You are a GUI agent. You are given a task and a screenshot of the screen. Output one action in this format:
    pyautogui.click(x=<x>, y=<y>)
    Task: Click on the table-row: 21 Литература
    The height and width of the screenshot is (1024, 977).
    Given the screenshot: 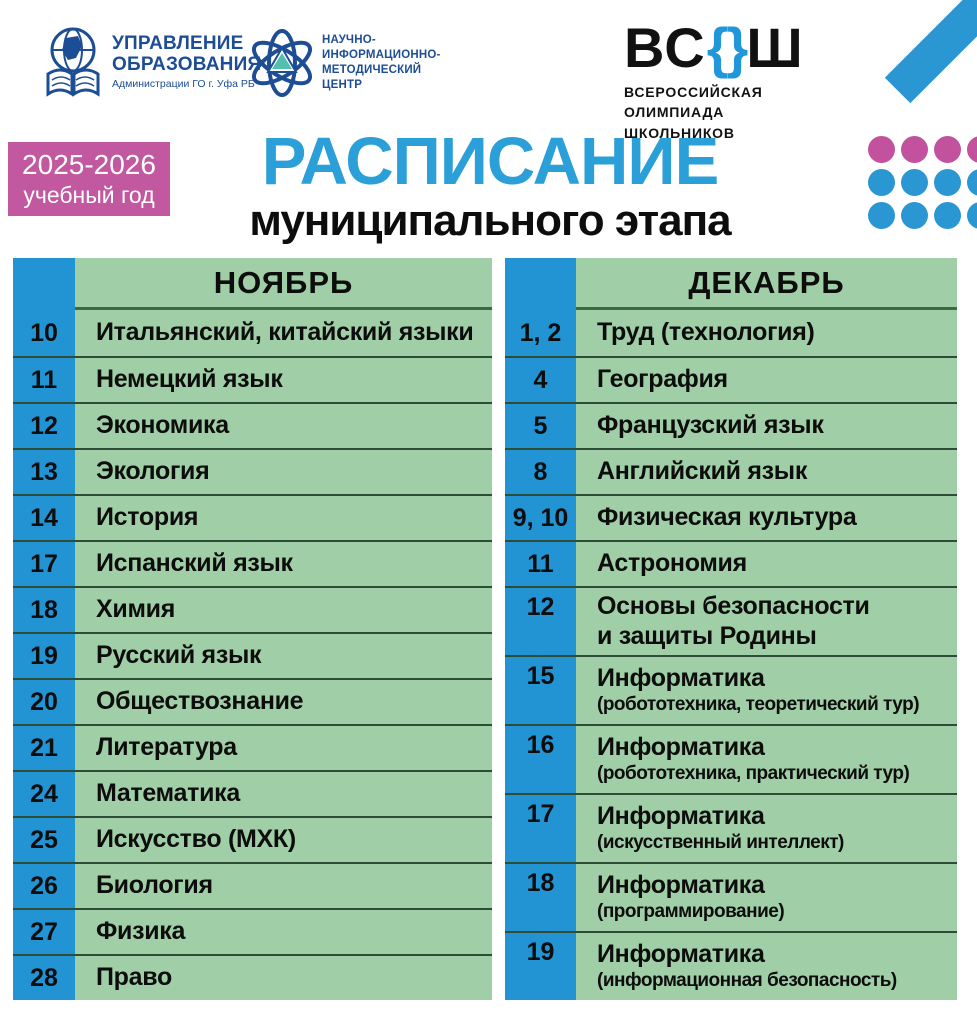 What is the action you would take?
    pyautogui.click(x=252, y=747)
    